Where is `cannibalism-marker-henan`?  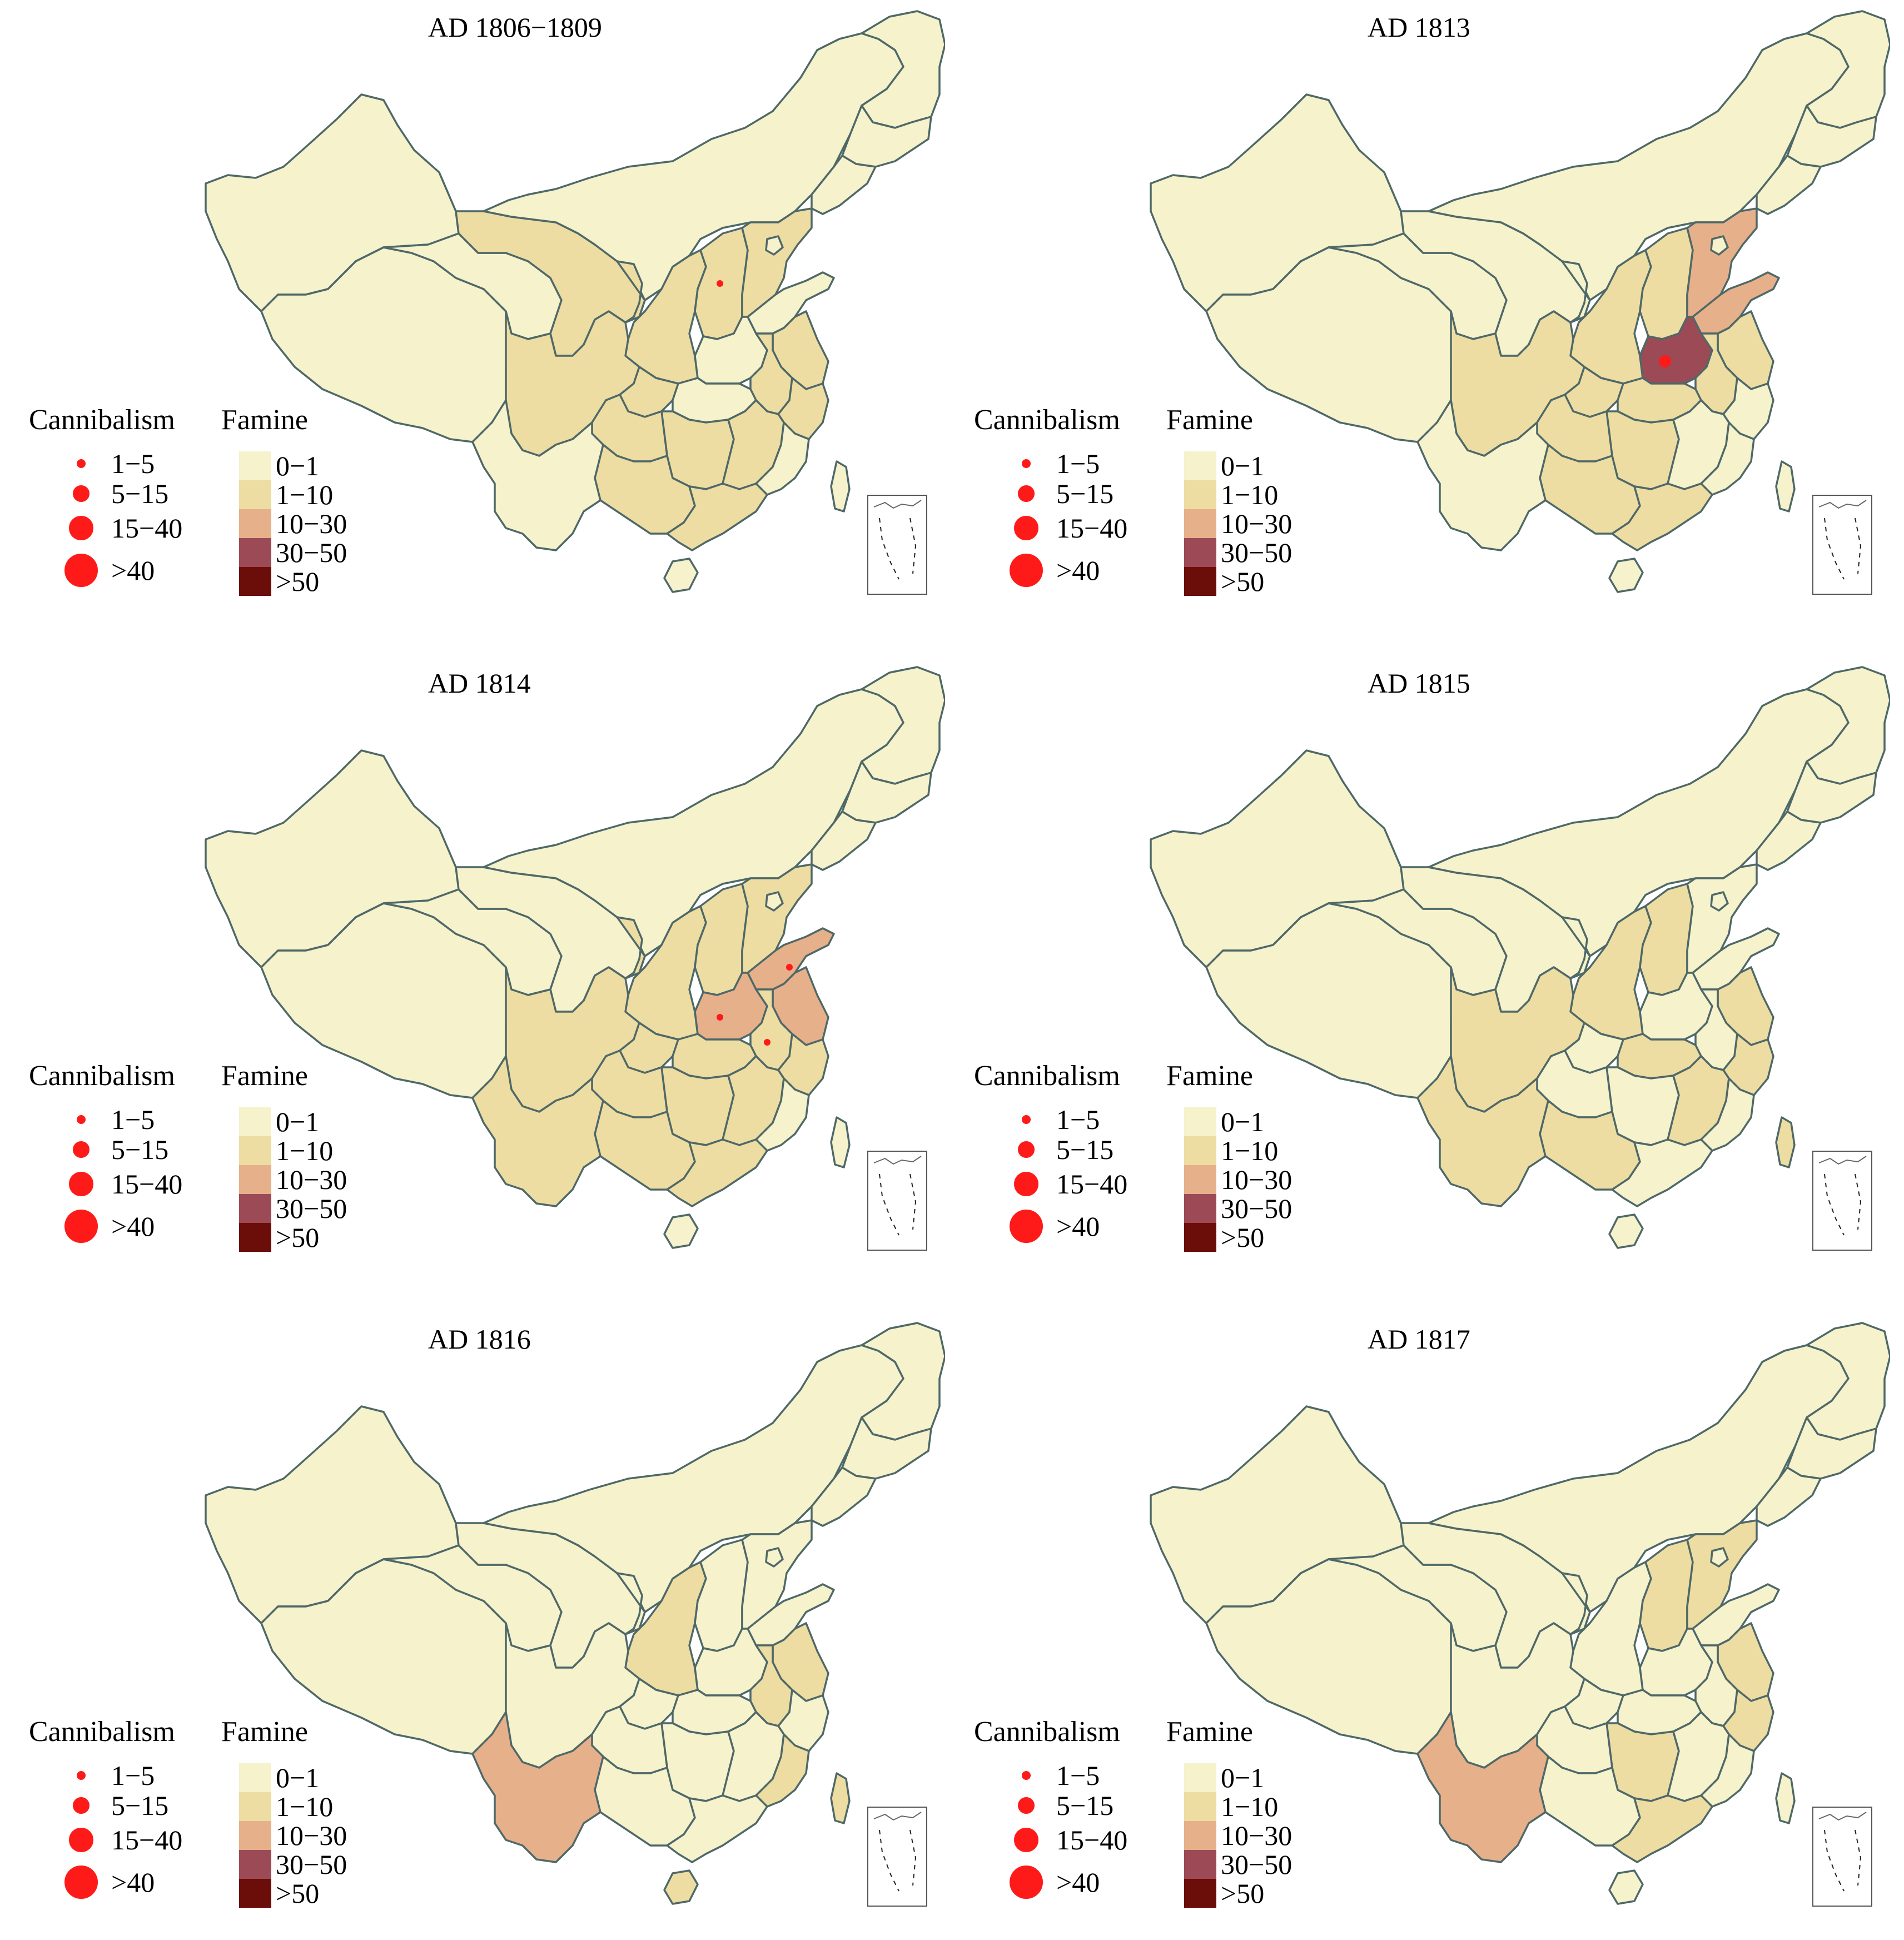
cannibalism-marker-henan is located at coordinates (720, 1017).